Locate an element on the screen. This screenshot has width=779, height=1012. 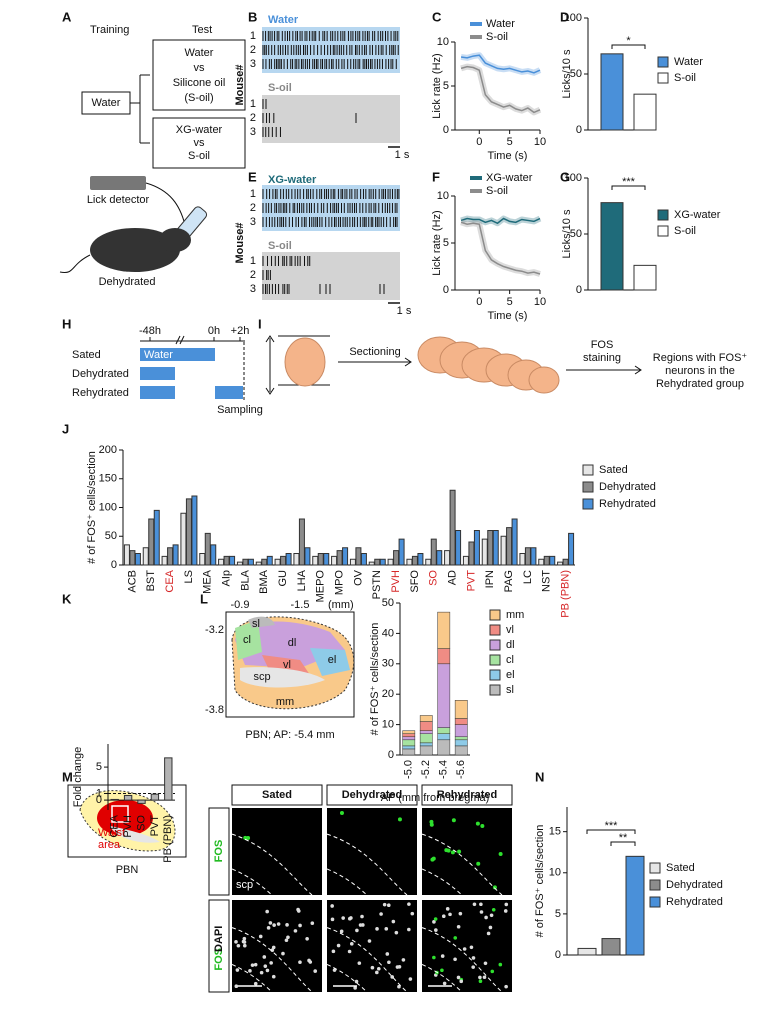
y-axis-label: Lick rate (Hz) is located at coordinates (437, 242).